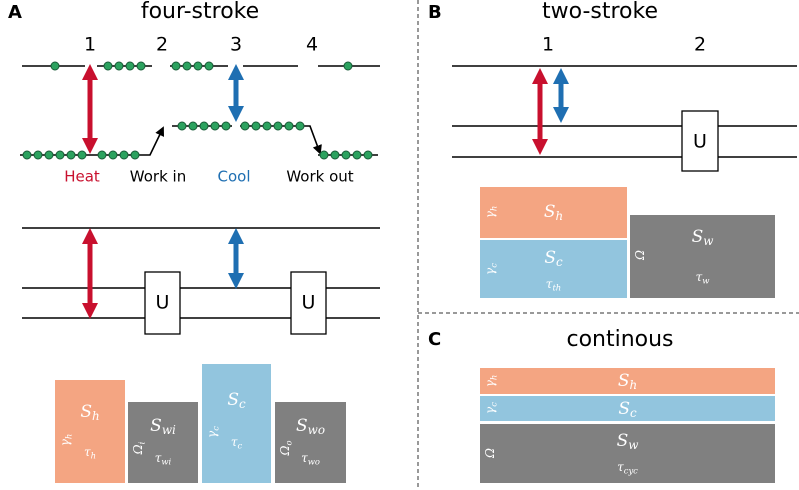  What do you see at coordinates (314, 461) in the screenshot?
I see `symbol-sub: wo` at bounding box center [314, 461].